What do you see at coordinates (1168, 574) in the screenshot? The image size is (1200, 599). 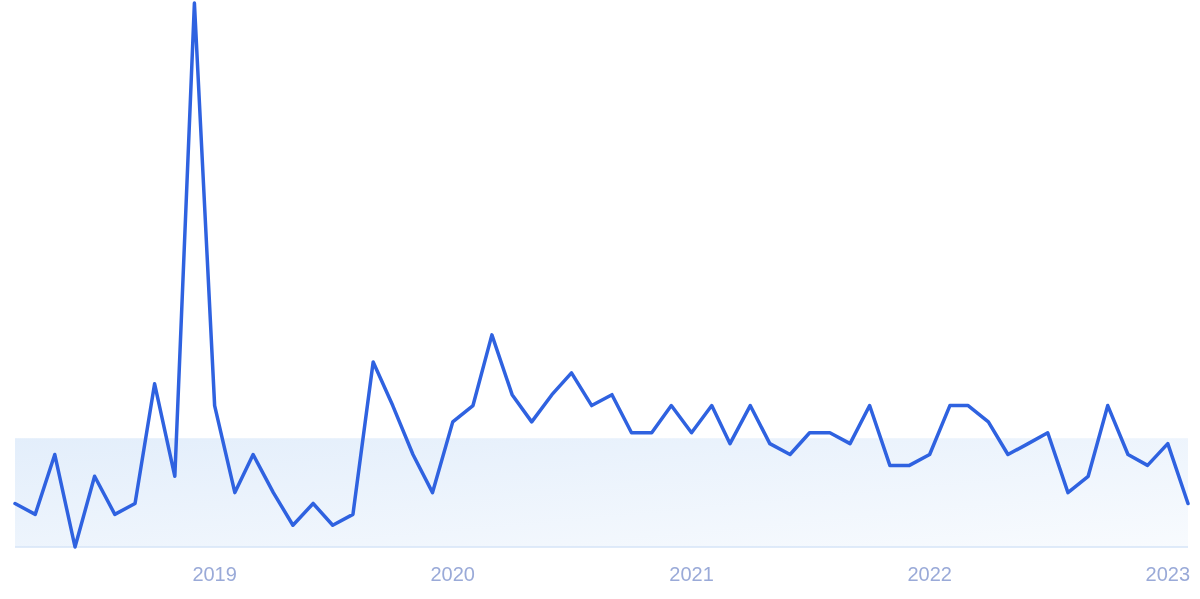 I see `x-tick-label: 2023` at bounding box center [1168, 574].